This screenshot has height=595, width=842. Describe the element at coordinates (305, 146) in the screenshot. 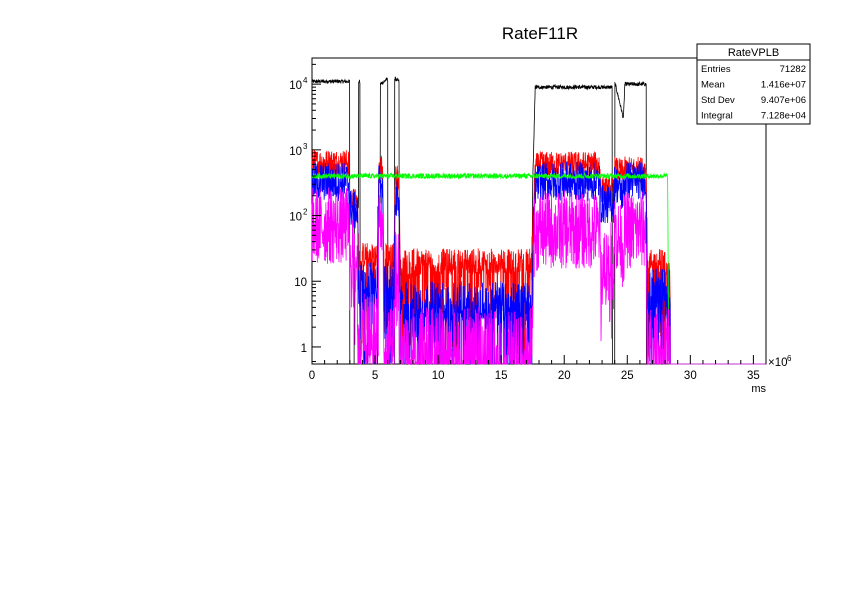

I see `y-tick-exponent: 3` at that location.